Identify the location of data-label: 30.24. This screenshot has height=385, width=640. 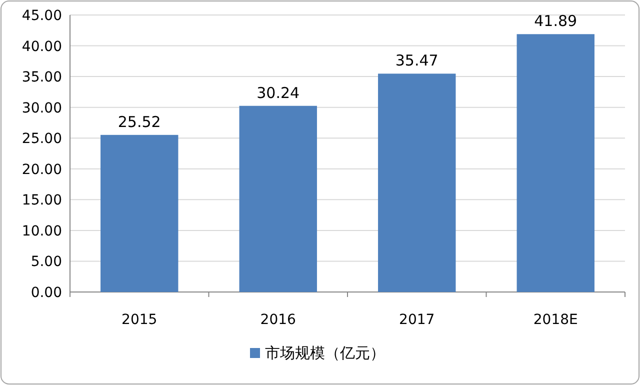
(278, 93).